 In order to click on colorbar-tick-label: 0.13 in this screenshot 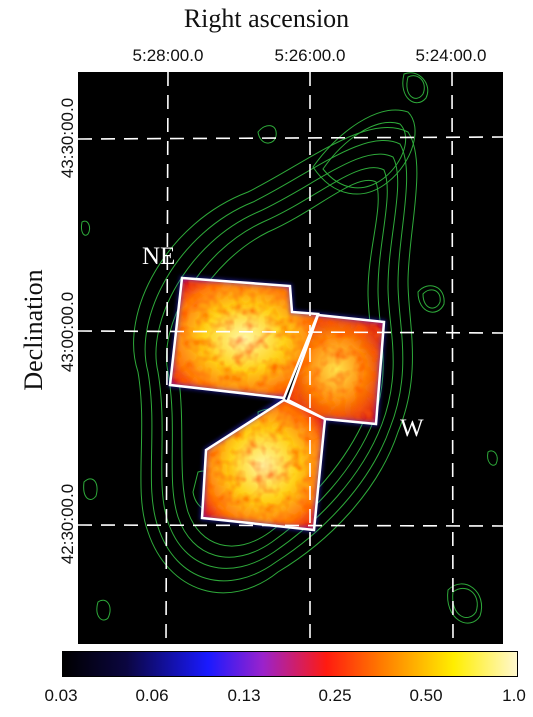, I will do `click(244, 695)`.